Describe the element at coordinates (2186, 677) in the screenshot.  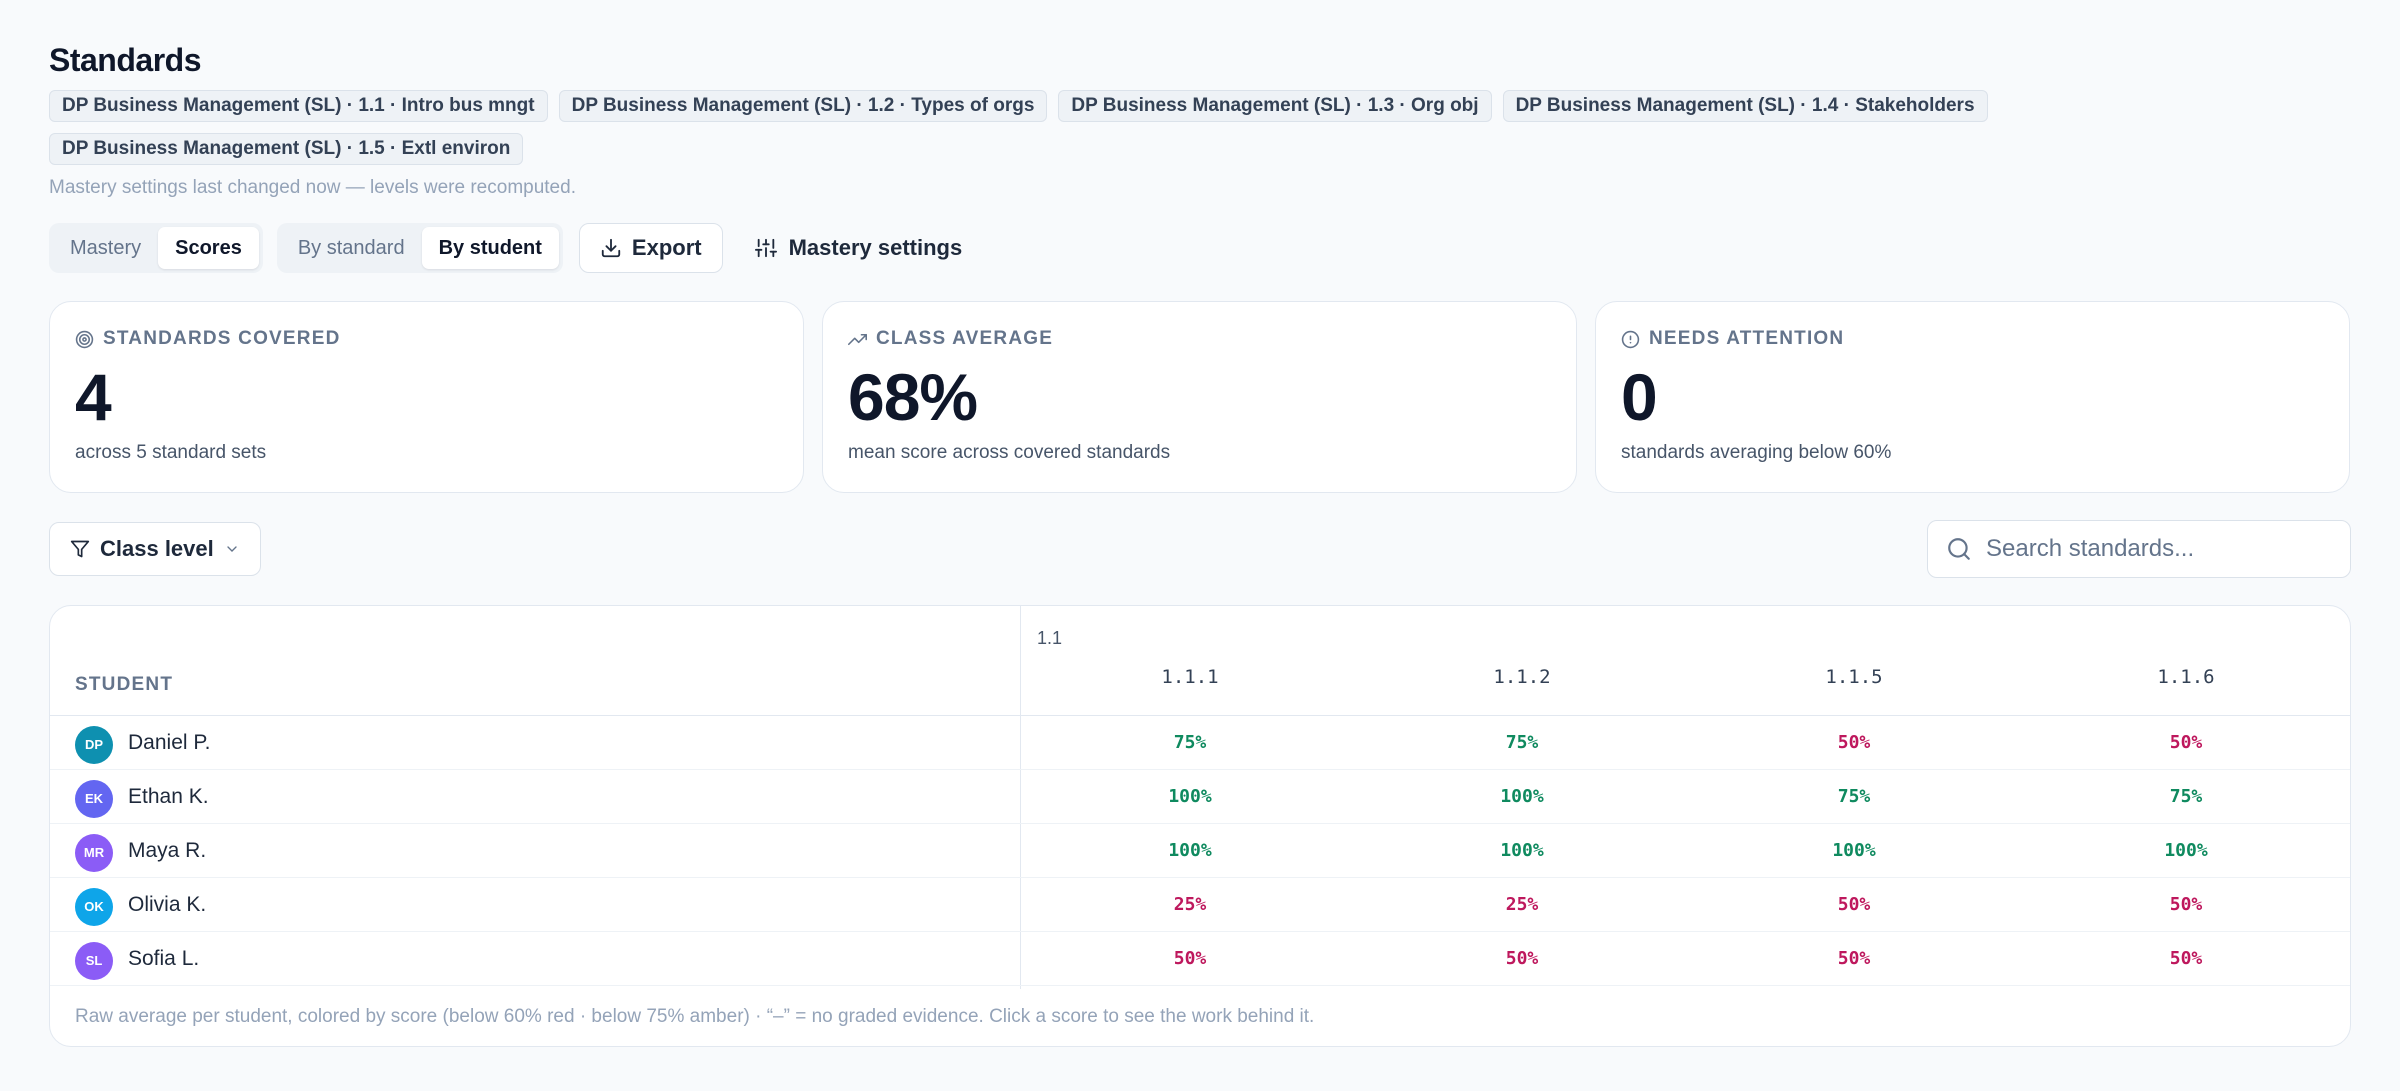
I see `standard-column-header: 1.1.6` at that location.